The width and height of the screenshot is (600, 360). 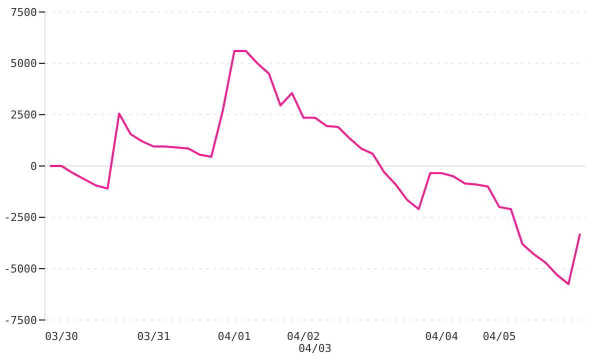 What do you see at coordinates (303, 336) in the screenshot?
I see `x-tick-label: 04/02` at bounding box center [303, 336].